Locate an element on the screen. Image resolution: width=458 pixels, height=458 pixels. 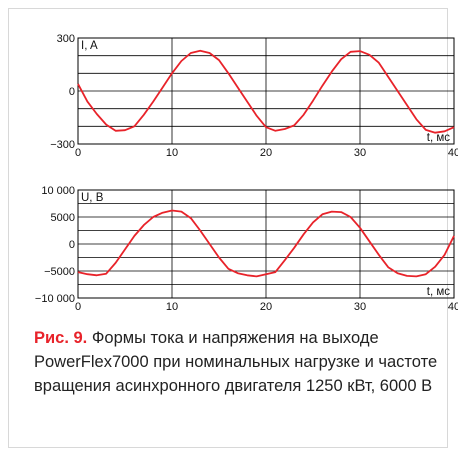
chart-2-x-tick-label: 20 is located at coordinates (266, 307).